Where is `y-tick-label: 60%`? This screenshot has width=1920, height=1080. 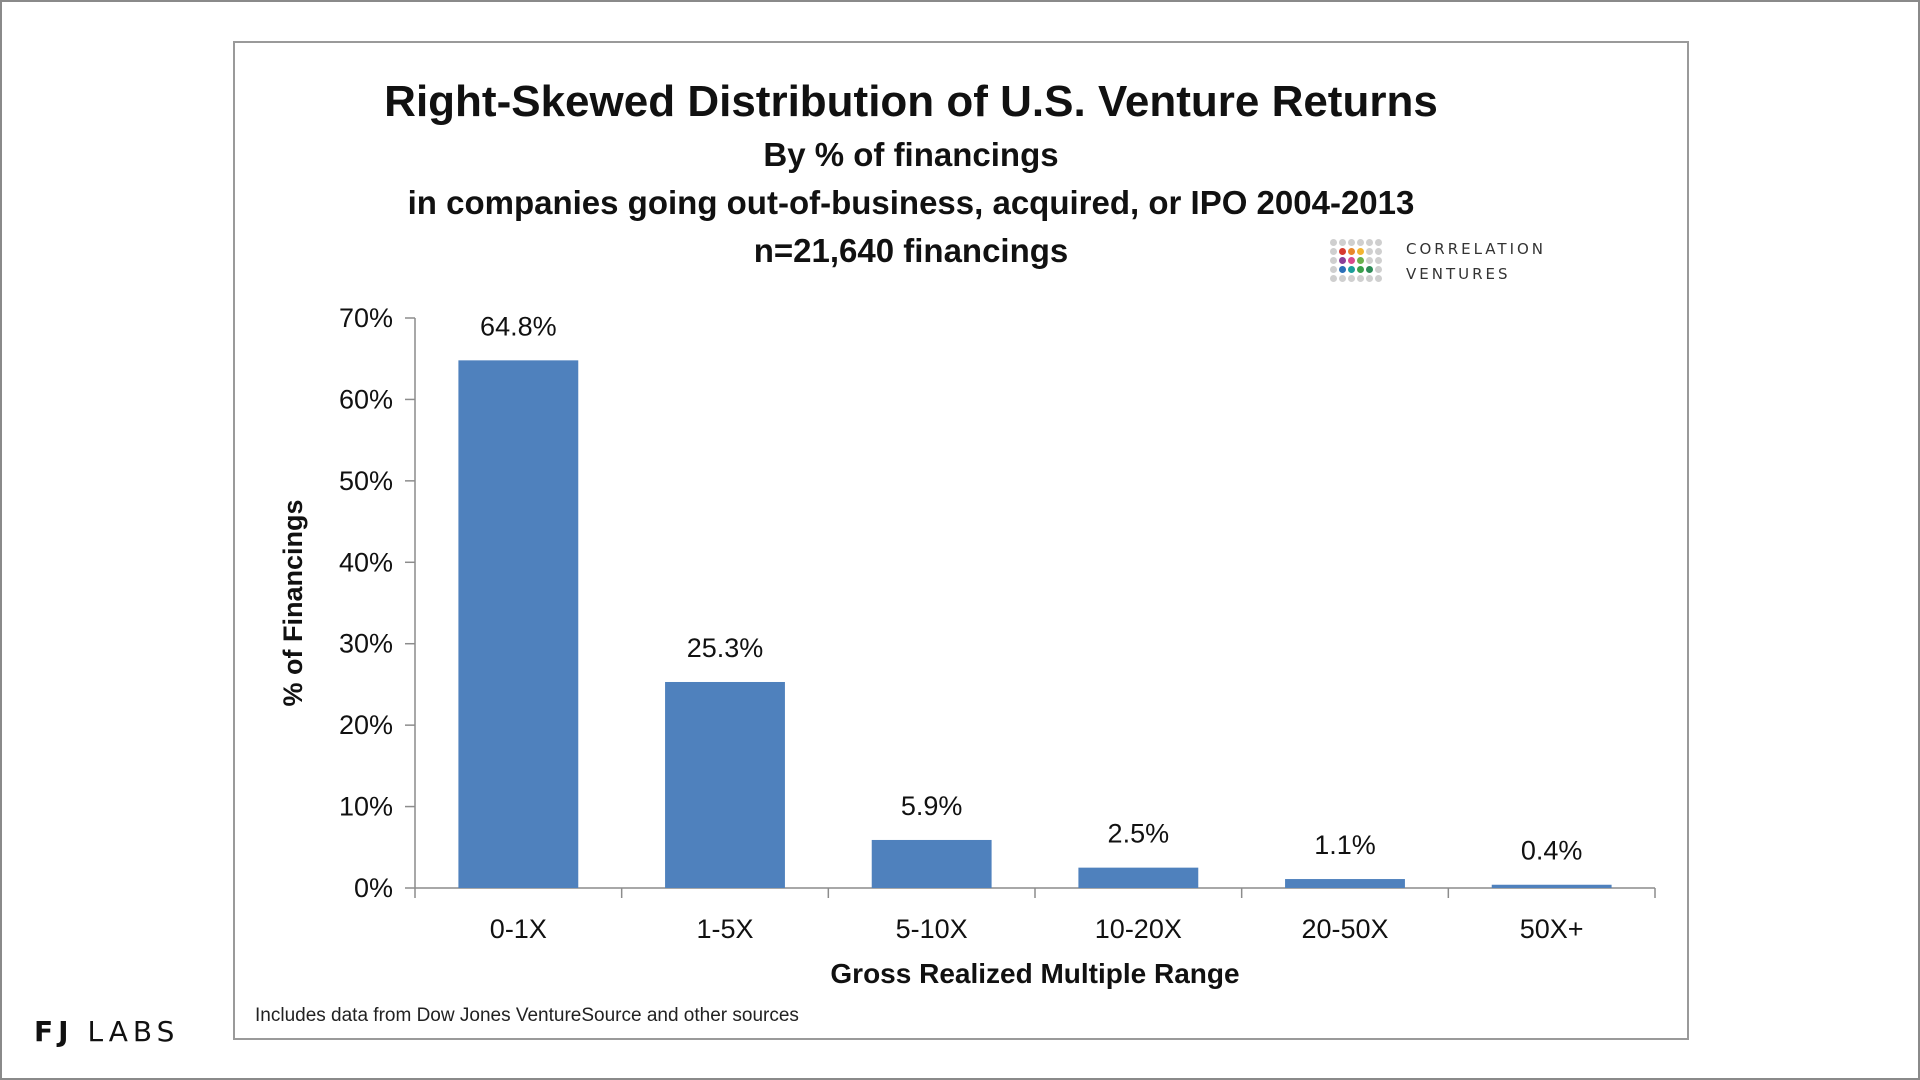
y-tick-label: 60% is located at coordinates (366, 399).